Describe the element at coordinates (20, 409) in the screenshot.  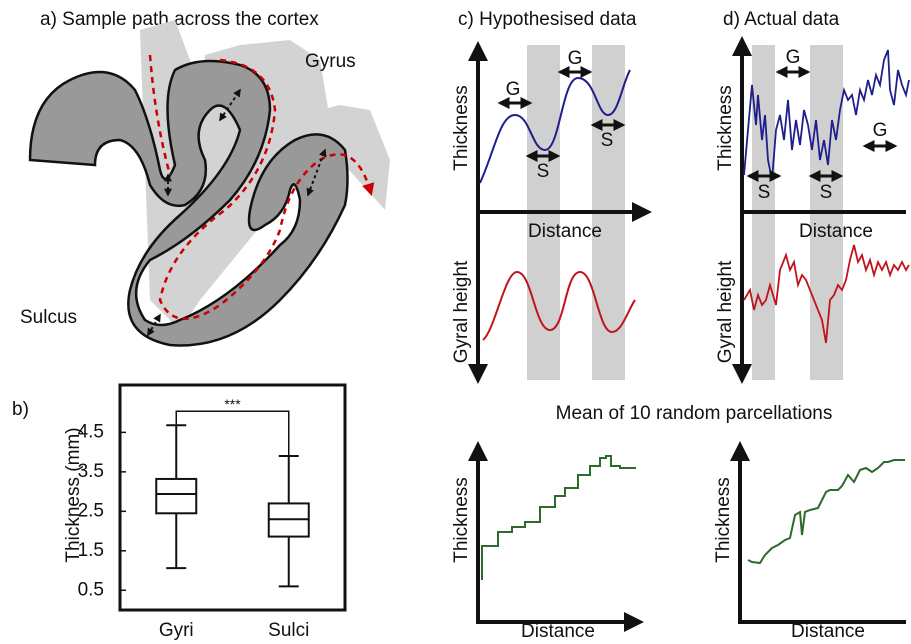
I see `panel-label: b)` at that location.